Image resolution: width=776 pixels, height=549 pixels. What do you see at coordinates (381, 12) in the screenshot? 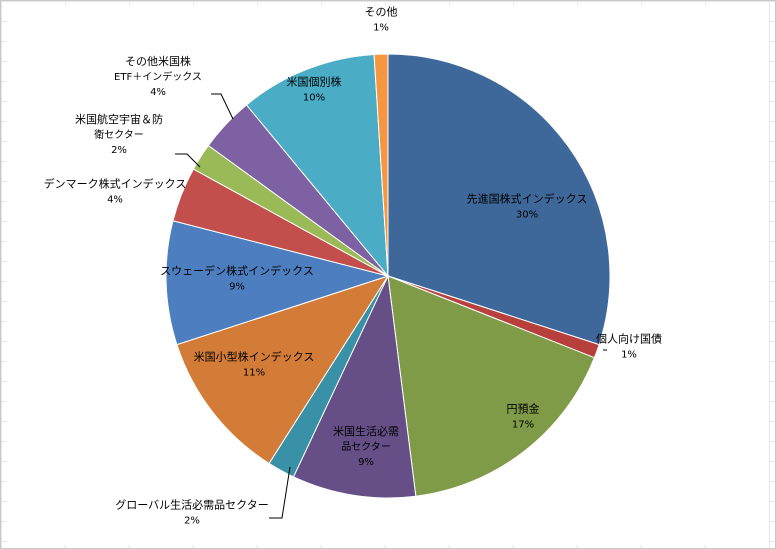
I see `slice-label: その他` at bounding box center [381, 12].